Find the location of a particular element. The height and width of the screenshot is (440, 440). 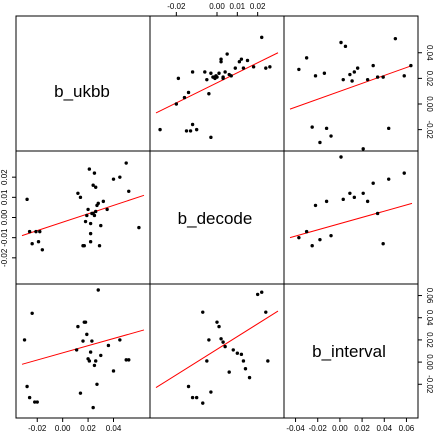

panel-frame-r0-c0 is located at coordinates (83, 83).